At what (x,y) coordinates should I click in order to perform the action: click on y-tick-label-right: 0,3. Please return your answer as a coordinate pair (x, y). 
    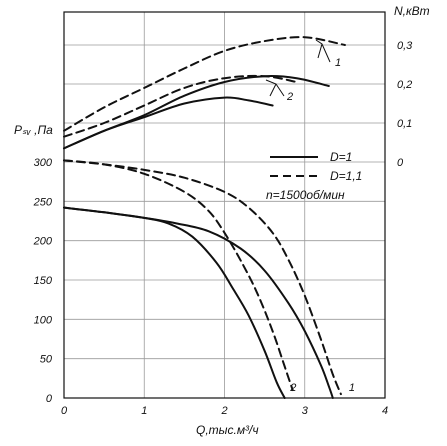
    Looking at the image, I should click on (405, 46).